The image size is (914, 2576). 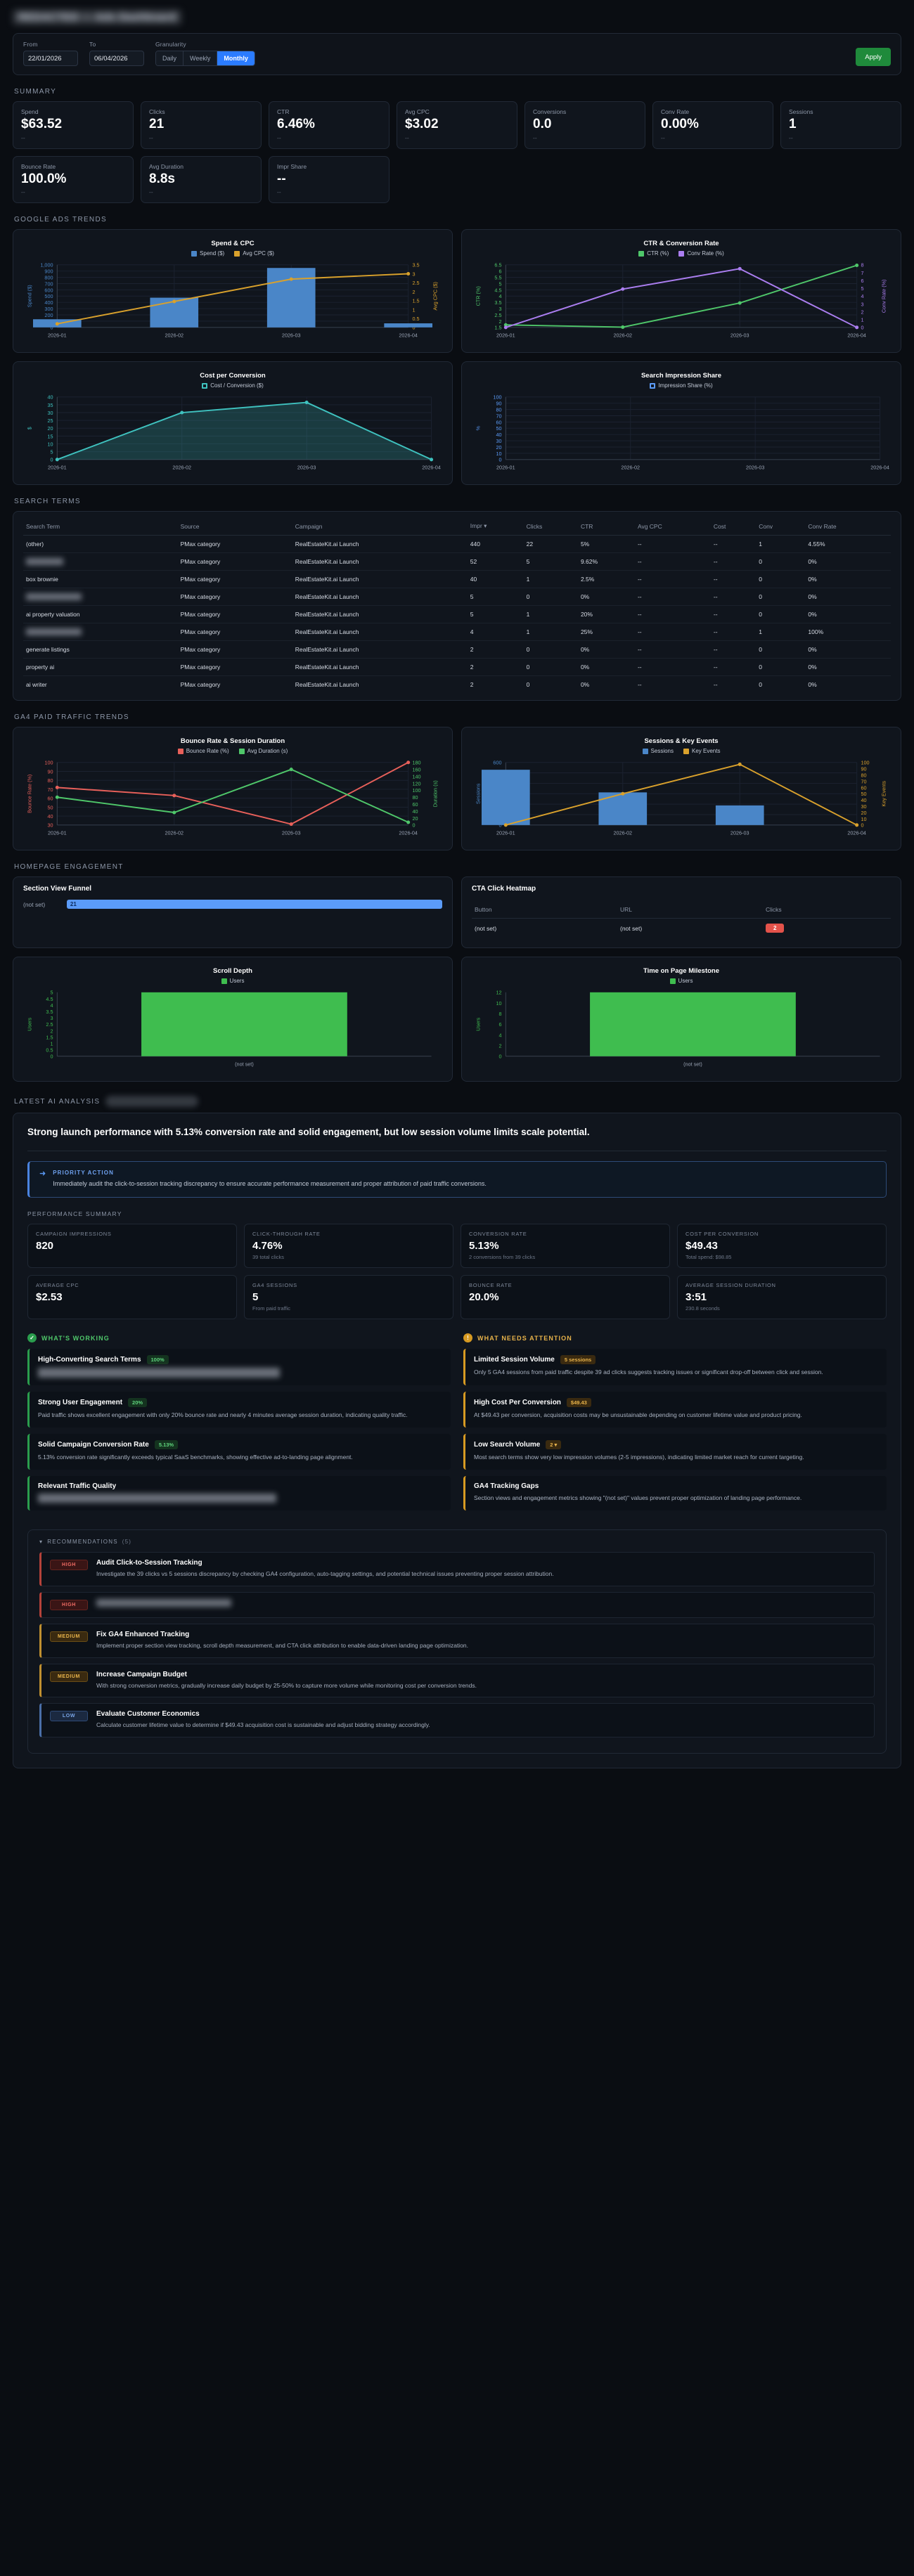 I want to click on table-cell: 100%, so click(x=848, y=633).